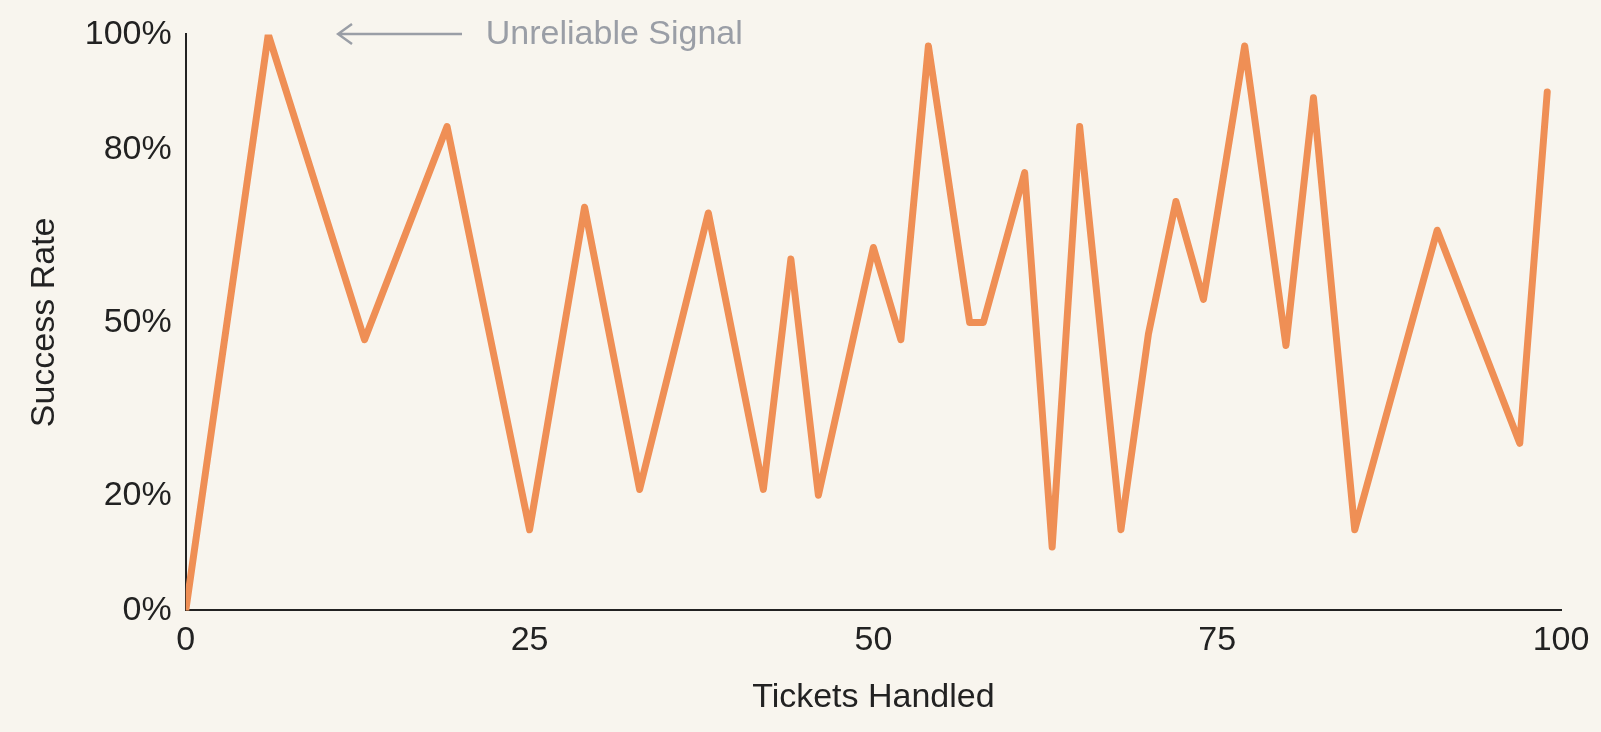 Image resolution: width=1601 pixels, height=732 pixels. What do you see at coordinates (529, 638) in the screenshot?
I see `x-tick-label: 25` at bounding box center [529, 638].